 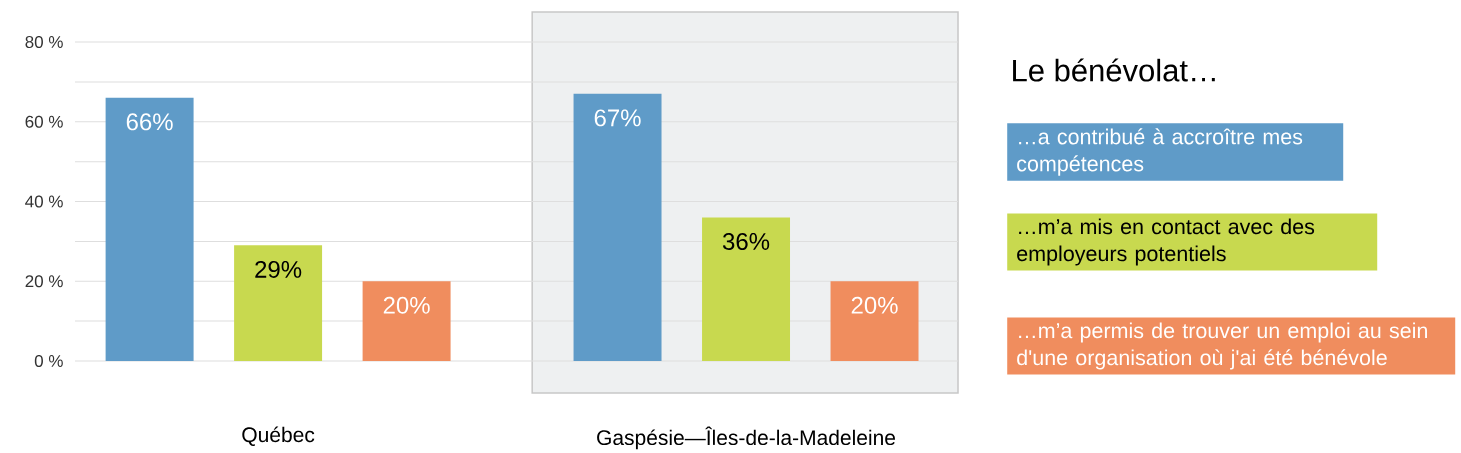 I want to click on x-tick-label: Québec, so click(x=278, y=436).